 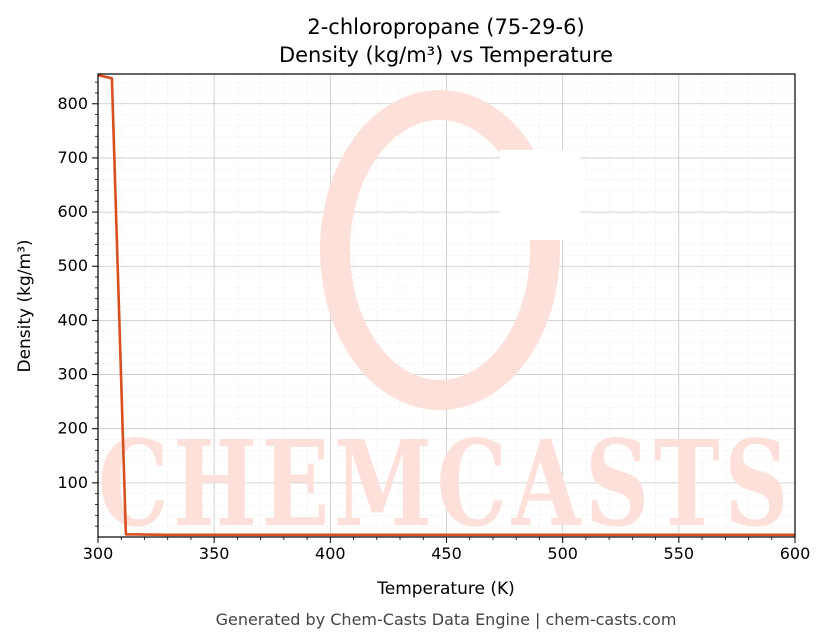 What do you see at coordinates (330, 553) in the screenshot?
I see `x-tick-label: 400` at bounding box center [330, 553].